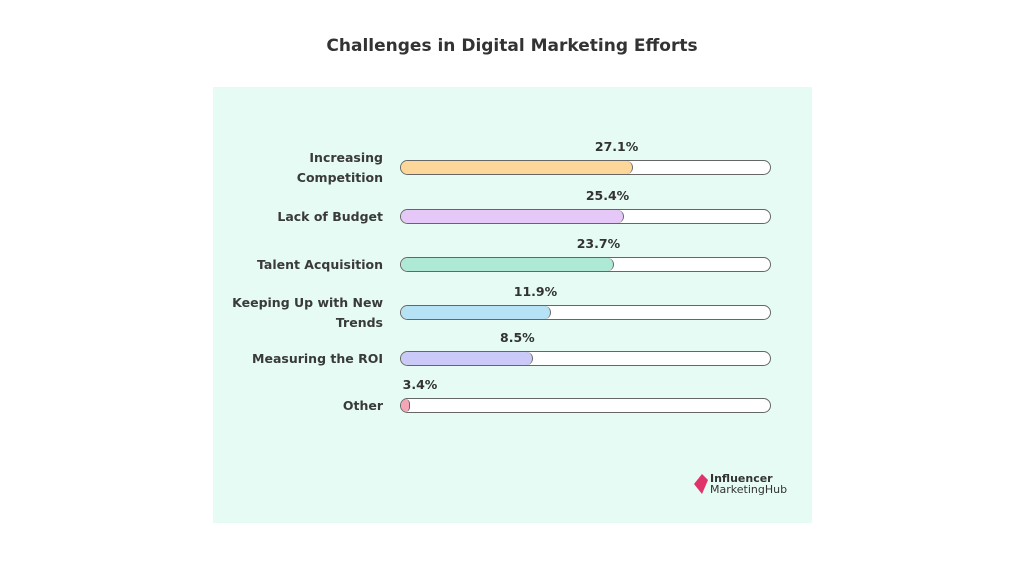 The height and width of the screenshot is (576, 1024). What do you see at coordinates (359, 322) in the screenshot?
I see `category-label-line: Trends` at bounding box center [359, 322].